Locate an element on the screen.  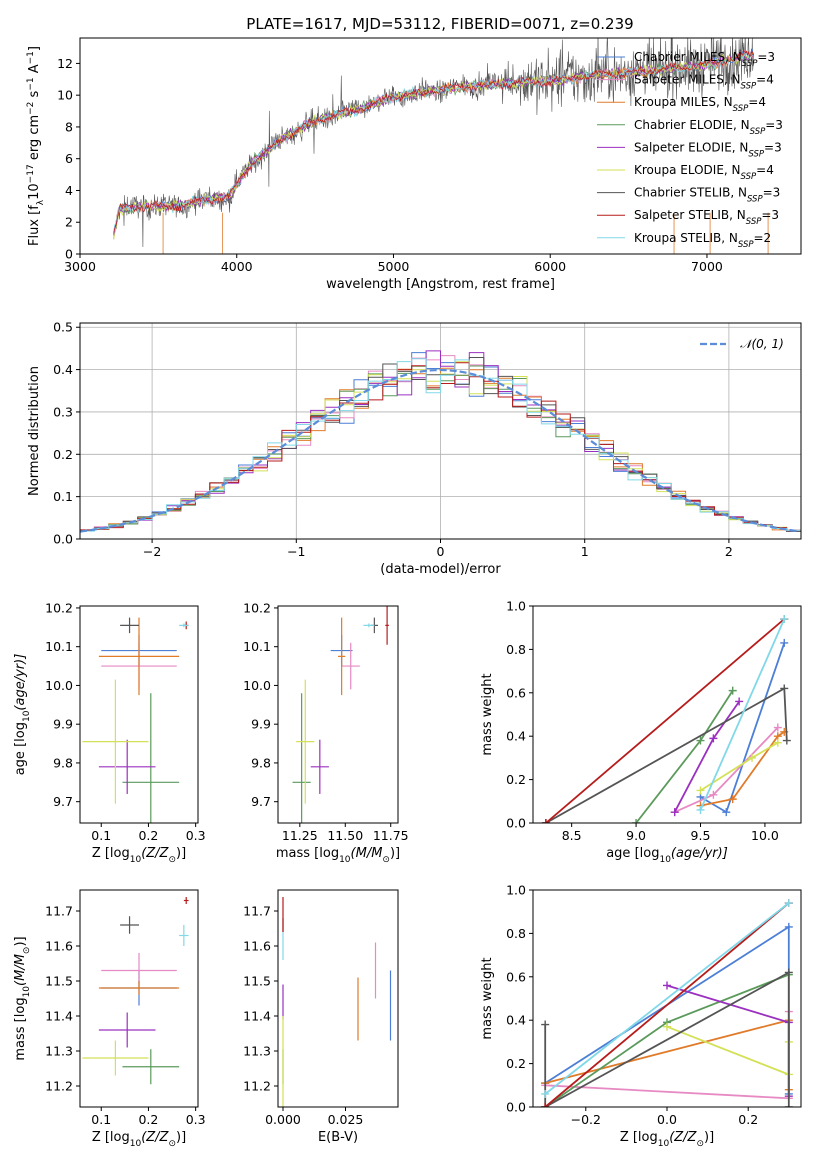
y-tick-label: 0 is located at coordinates (69, 254).